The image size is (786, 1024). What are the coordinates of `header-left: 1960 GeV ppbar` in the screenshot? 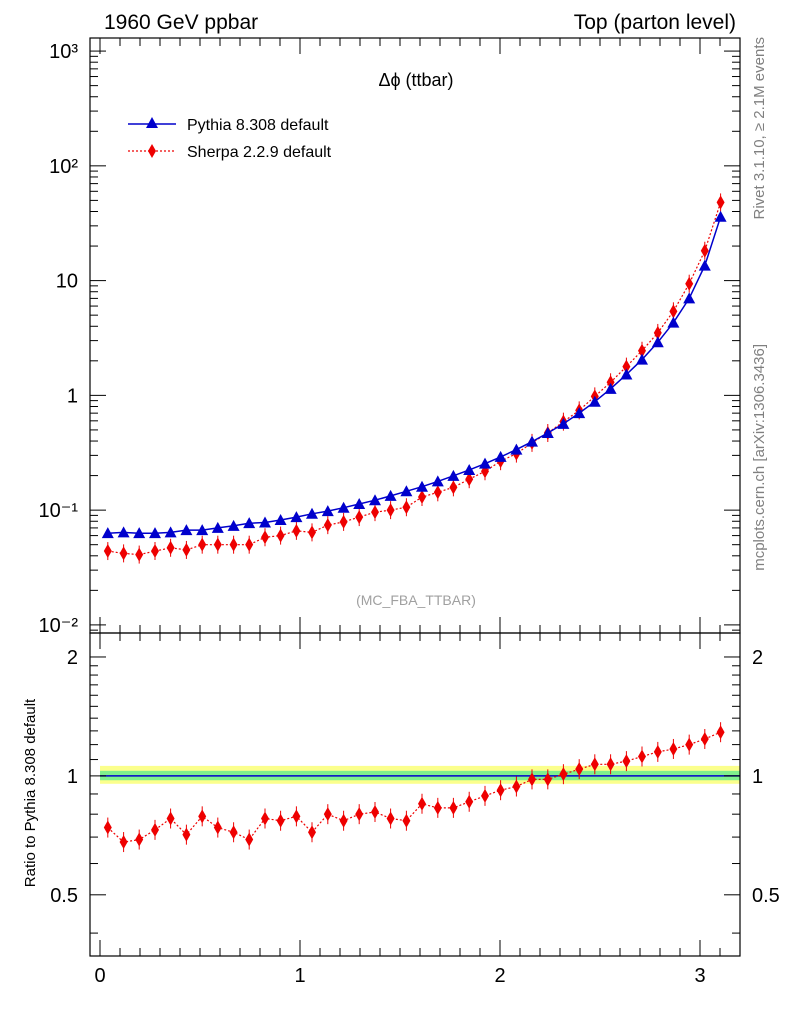 It's located at (181, 22).